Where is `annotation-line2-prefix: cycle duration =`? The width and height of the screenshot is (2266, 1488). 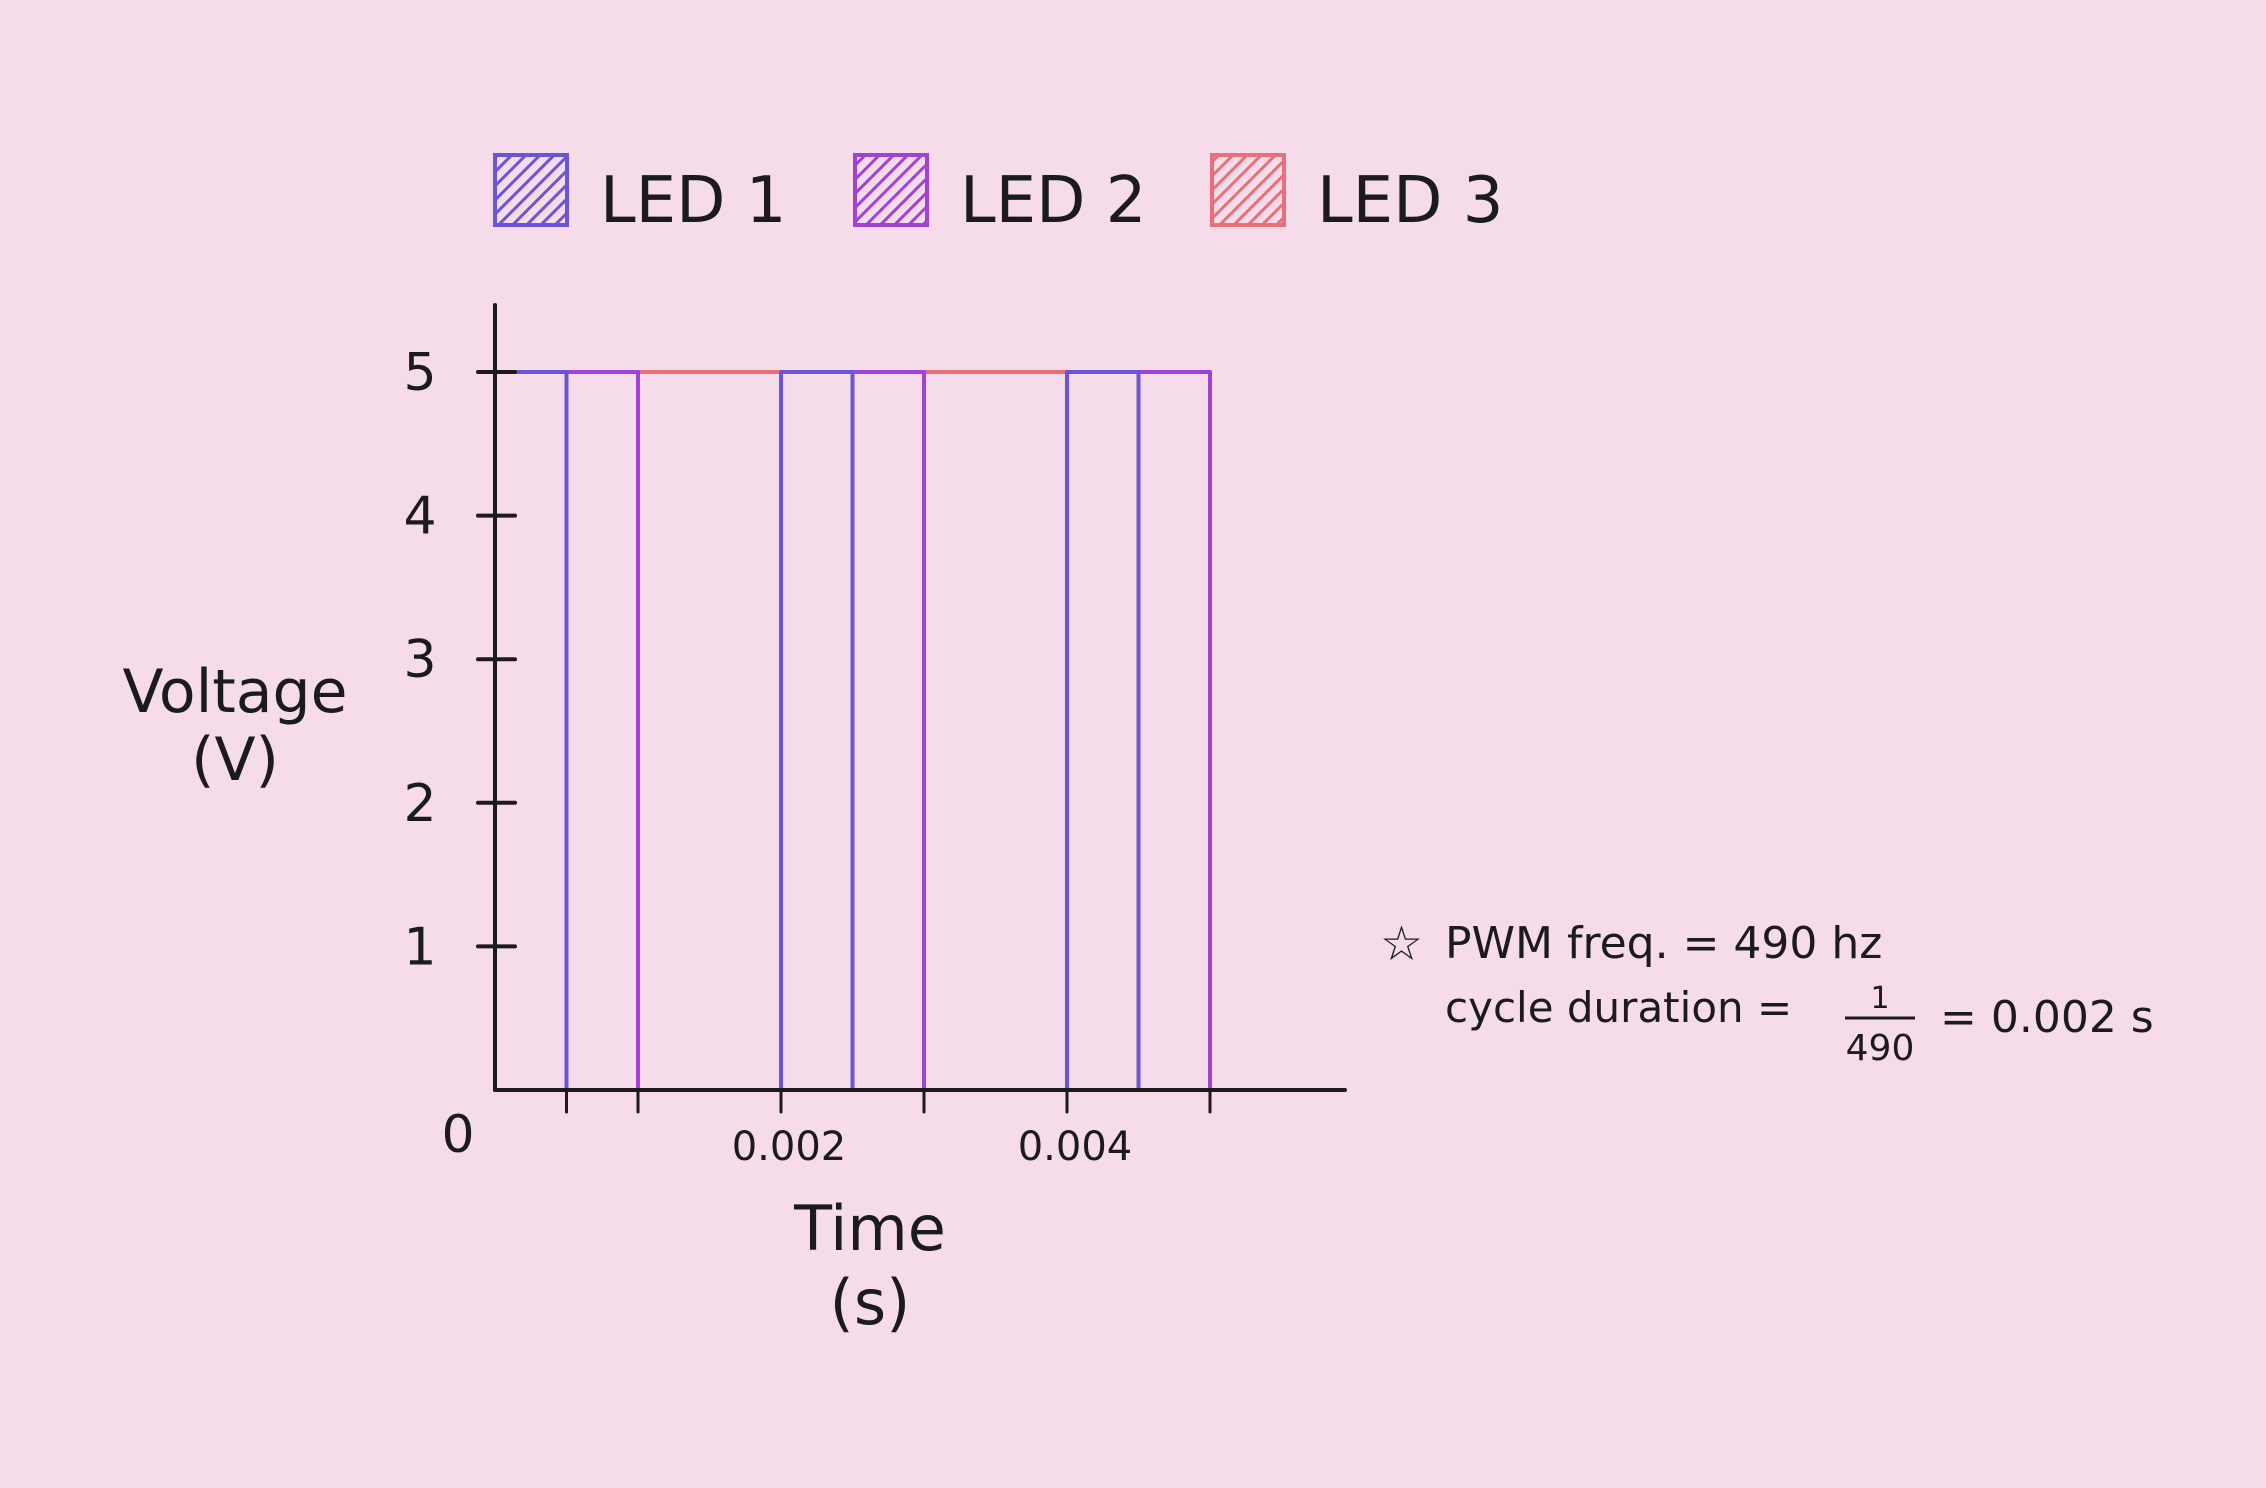
annotation-line2-prefix: cycle duration = is located at coordinates (1618, 1007).